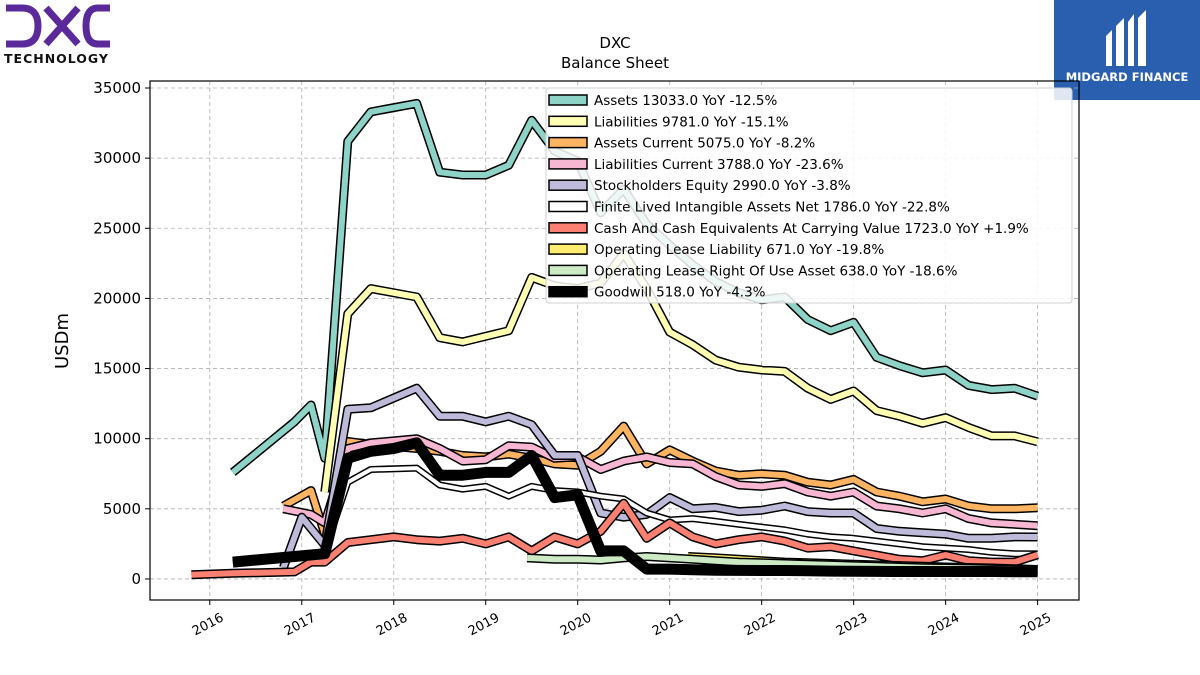  I want to click on legend-entry: Assets 13033.0 YoY -12.5%, so click(663, 101).